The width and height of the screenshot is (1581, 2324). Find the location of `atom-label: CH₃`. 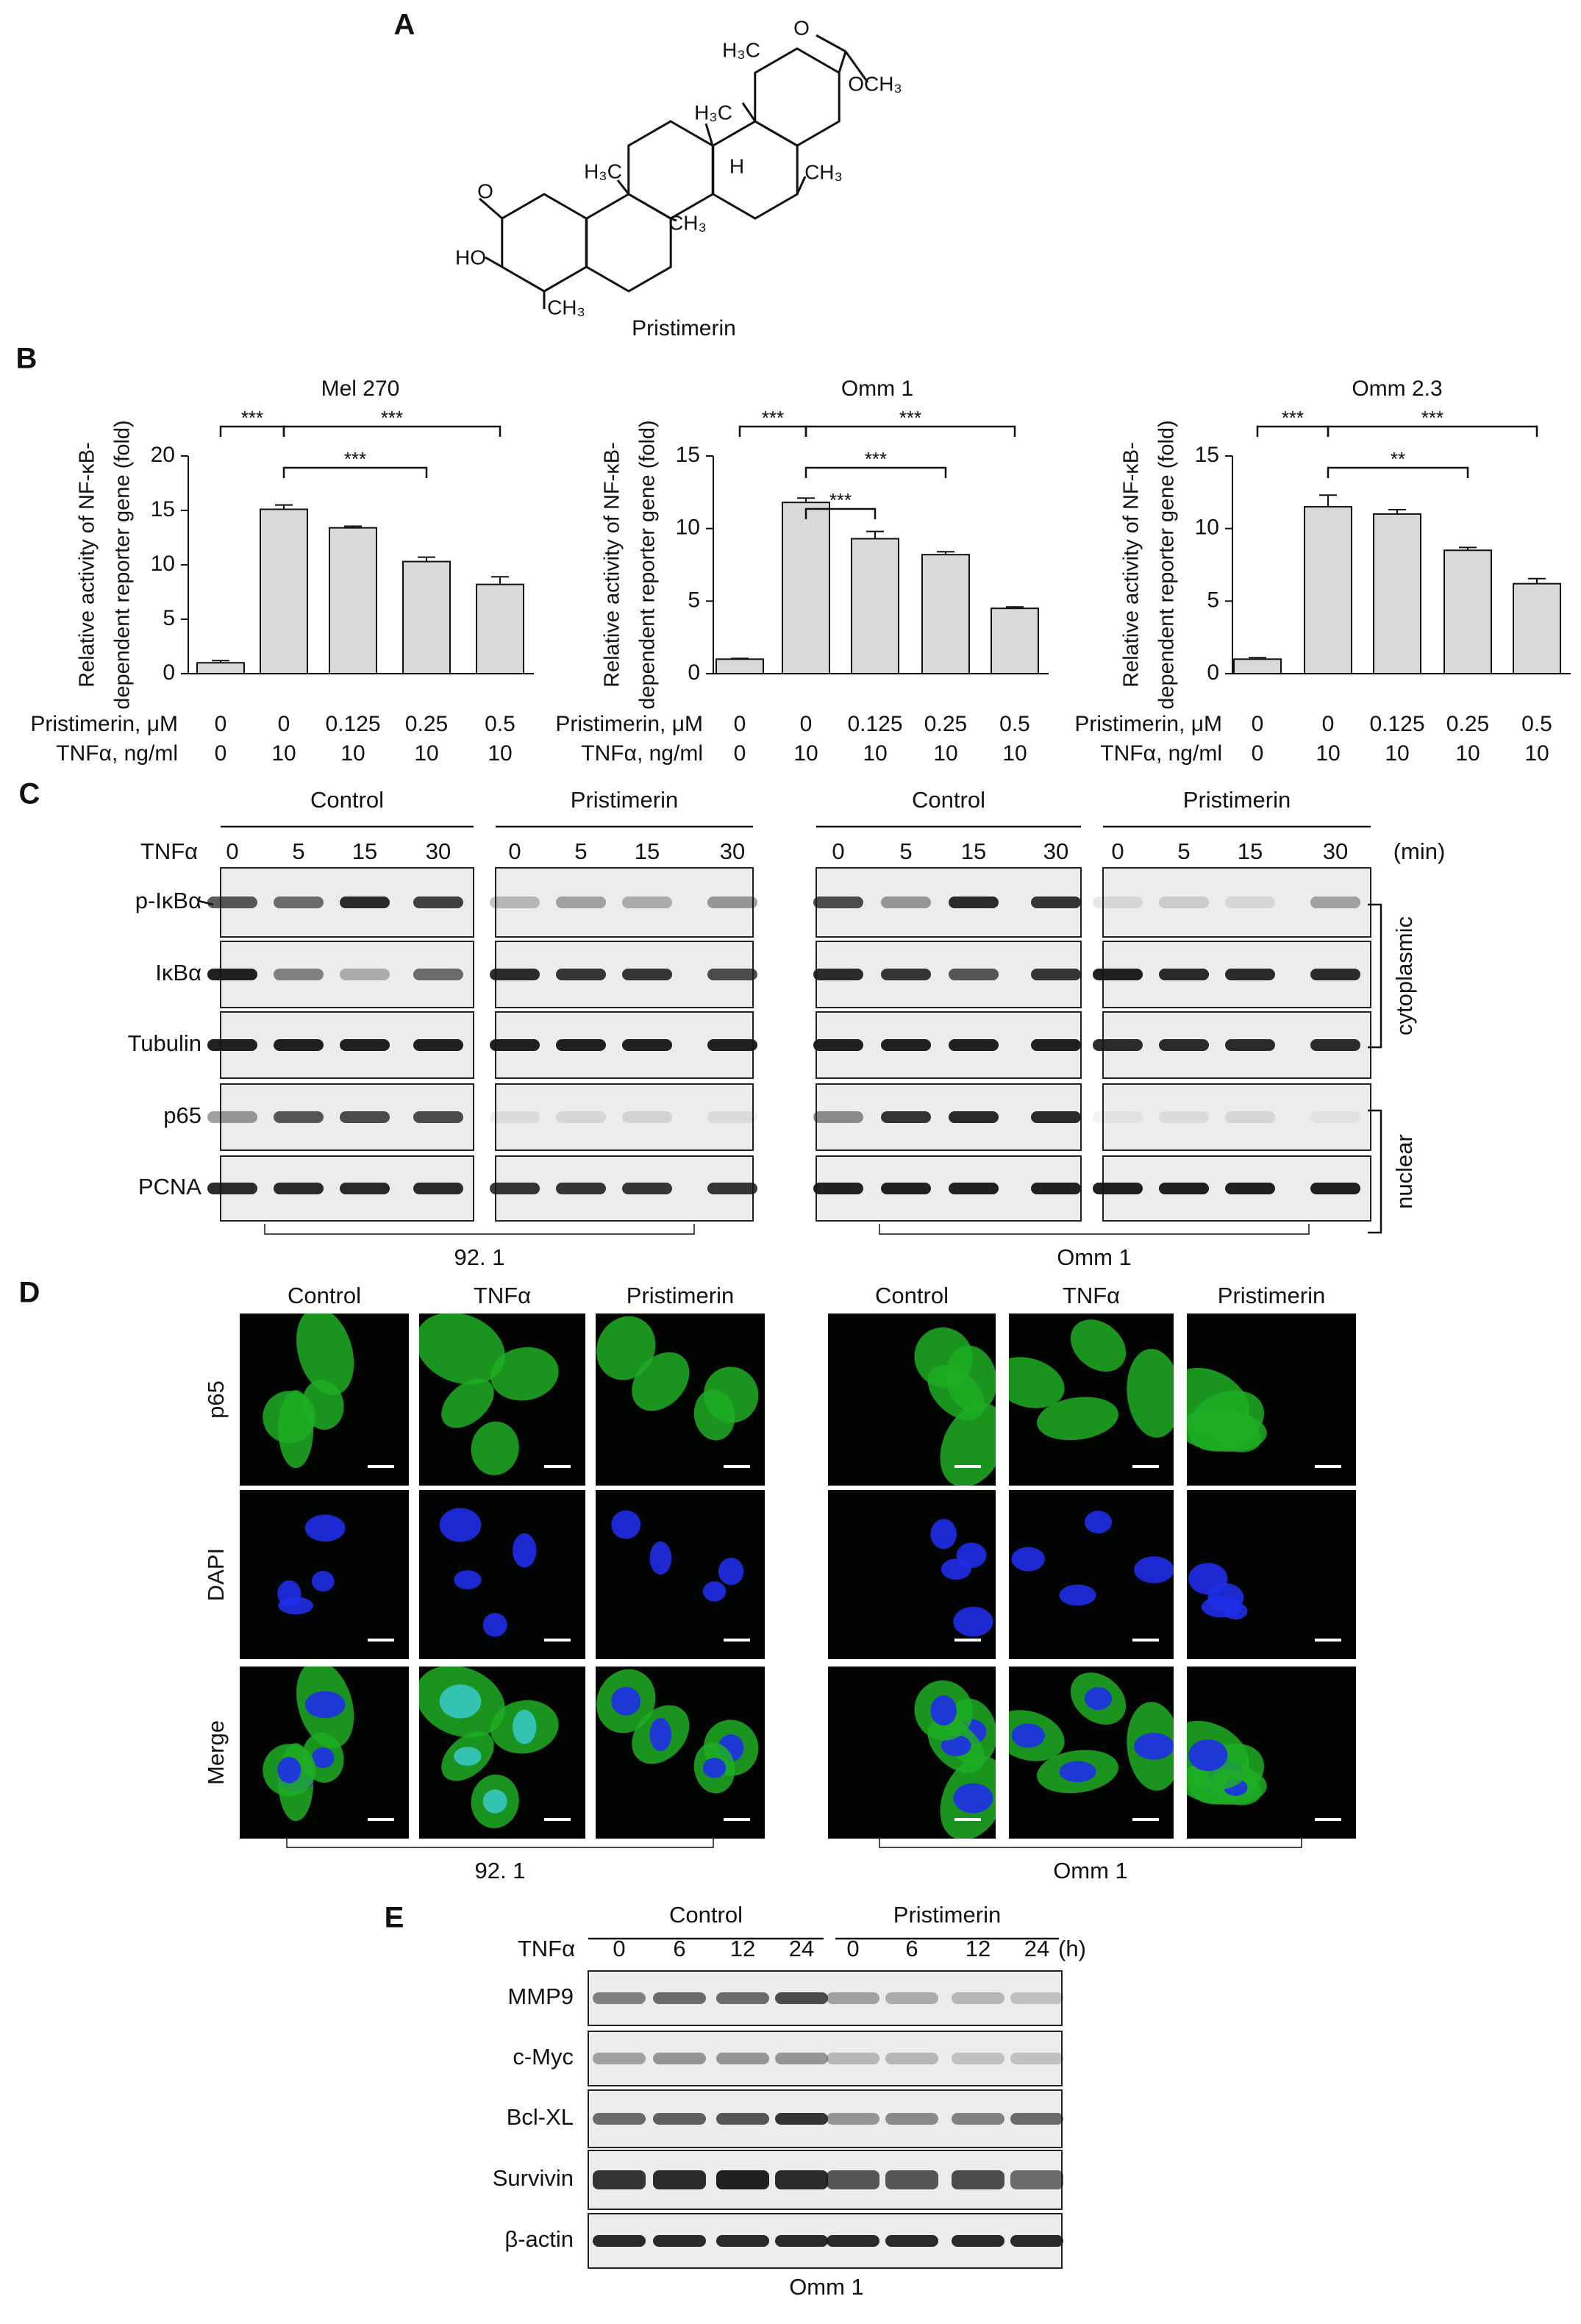

atom-label: CH₃ is located at coordinates (687, 222).